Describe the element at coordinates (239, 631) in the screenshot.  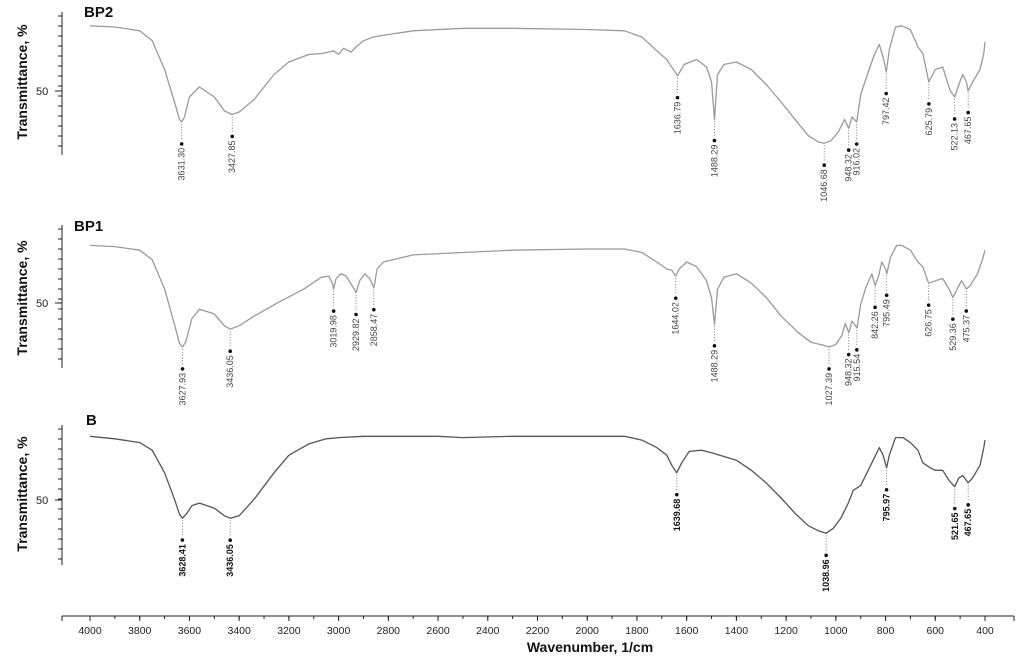
I see `x-tick-label: 3400` at that location.